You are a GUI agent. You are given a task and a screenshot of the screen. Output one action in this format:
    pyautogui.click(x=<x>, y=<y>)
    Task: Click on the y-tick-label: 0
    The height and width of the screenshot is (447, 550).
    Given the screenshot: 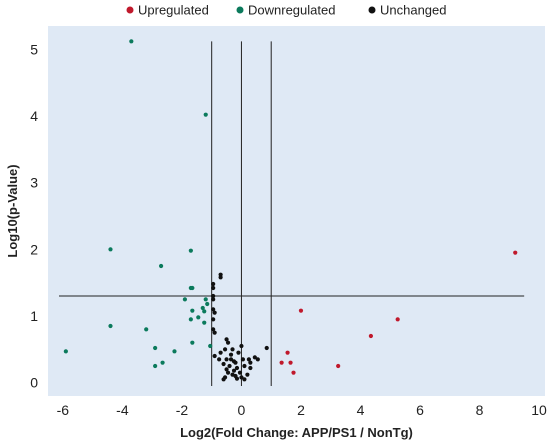 What is the action you would take?
    pyautogui.click(x=34, y=383)
    